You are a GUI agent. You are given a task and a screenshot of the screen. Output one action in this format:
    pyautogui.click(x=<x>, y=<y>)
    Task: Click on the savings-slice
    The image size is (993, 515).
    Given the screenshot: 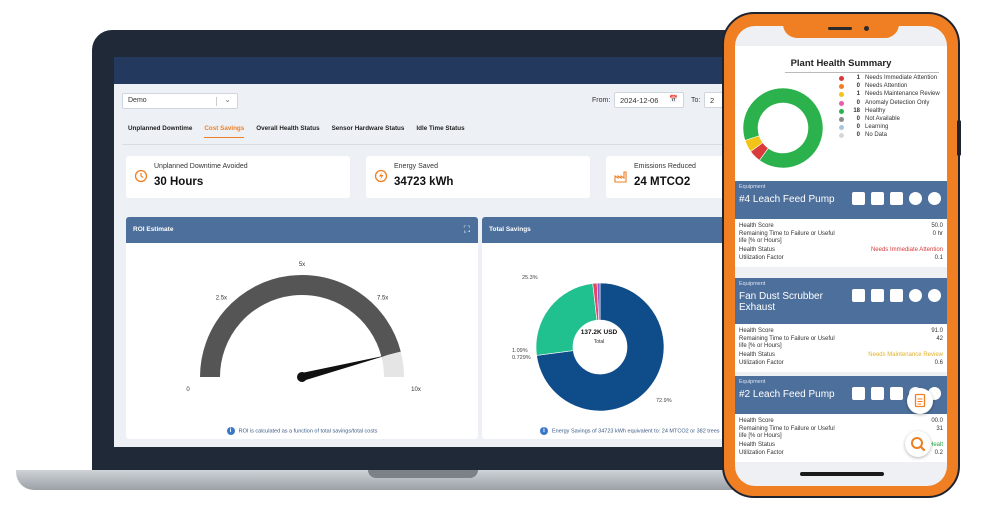 What is the action you would take?
    pyautogui.click(x=566, y=319)
    